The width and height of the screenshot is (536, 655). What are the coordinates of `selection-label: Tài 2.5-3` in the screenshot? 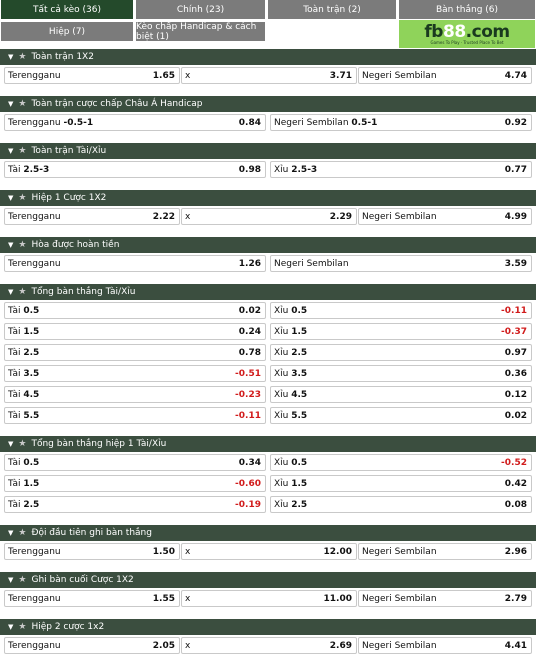 It's located at (28, 170).